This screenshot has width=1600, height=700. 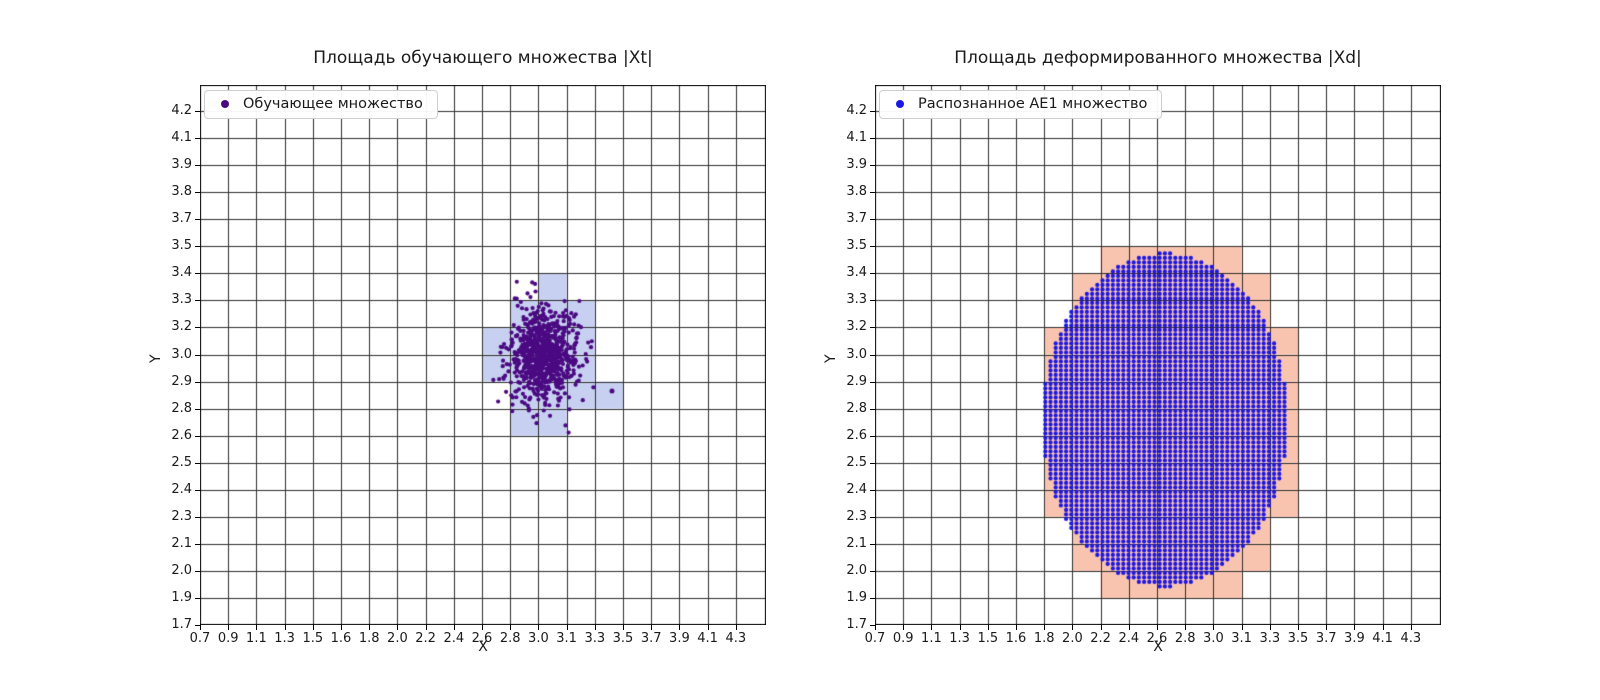 I want to click on right-legend: Распознанное АЕ1 множество, so click(x=1021, y=104).